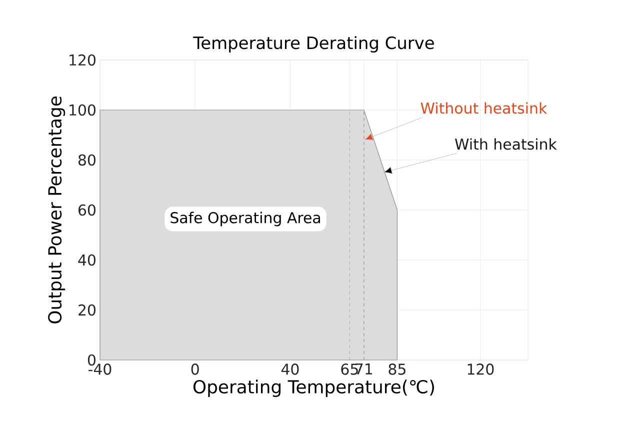 The image size is (625, 447). Describe the element at coordinates (313, 389) in the screenshot. I see `x-axis-title: Operating Temperature(℃)` at that location.